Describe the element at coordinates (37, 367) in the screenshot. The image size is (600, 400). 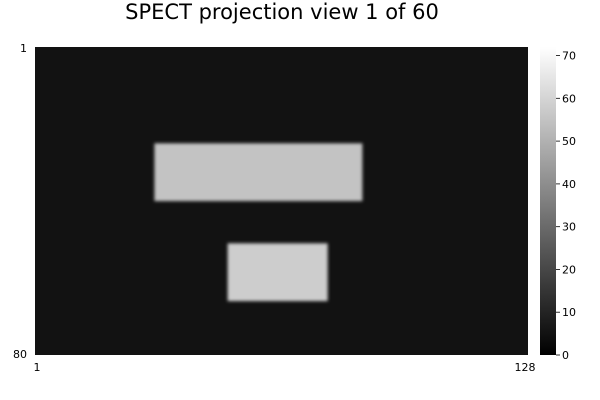
I see `x-tick-left: 1` at that location.